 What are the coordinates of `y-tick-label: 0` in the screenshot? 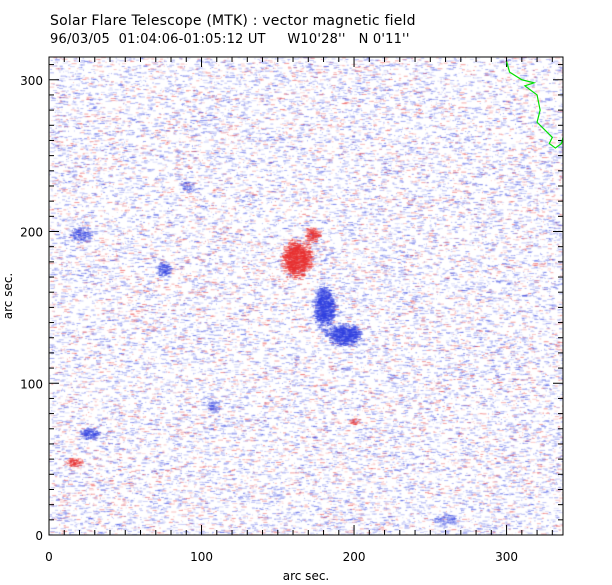 It's located at (39, 536).